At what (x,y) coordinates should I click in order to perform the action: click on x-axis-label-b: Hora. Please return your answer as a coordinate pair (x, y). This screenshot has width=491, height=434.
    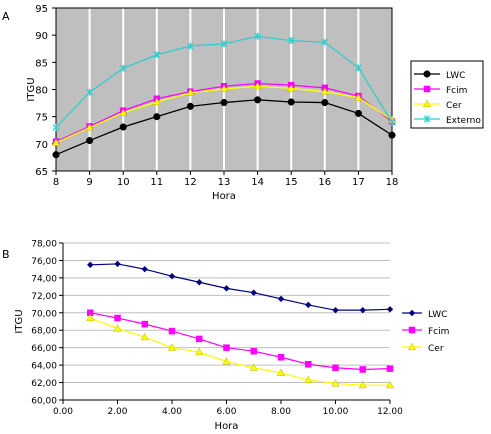
    Looking at the image, I should click on (227, 426).